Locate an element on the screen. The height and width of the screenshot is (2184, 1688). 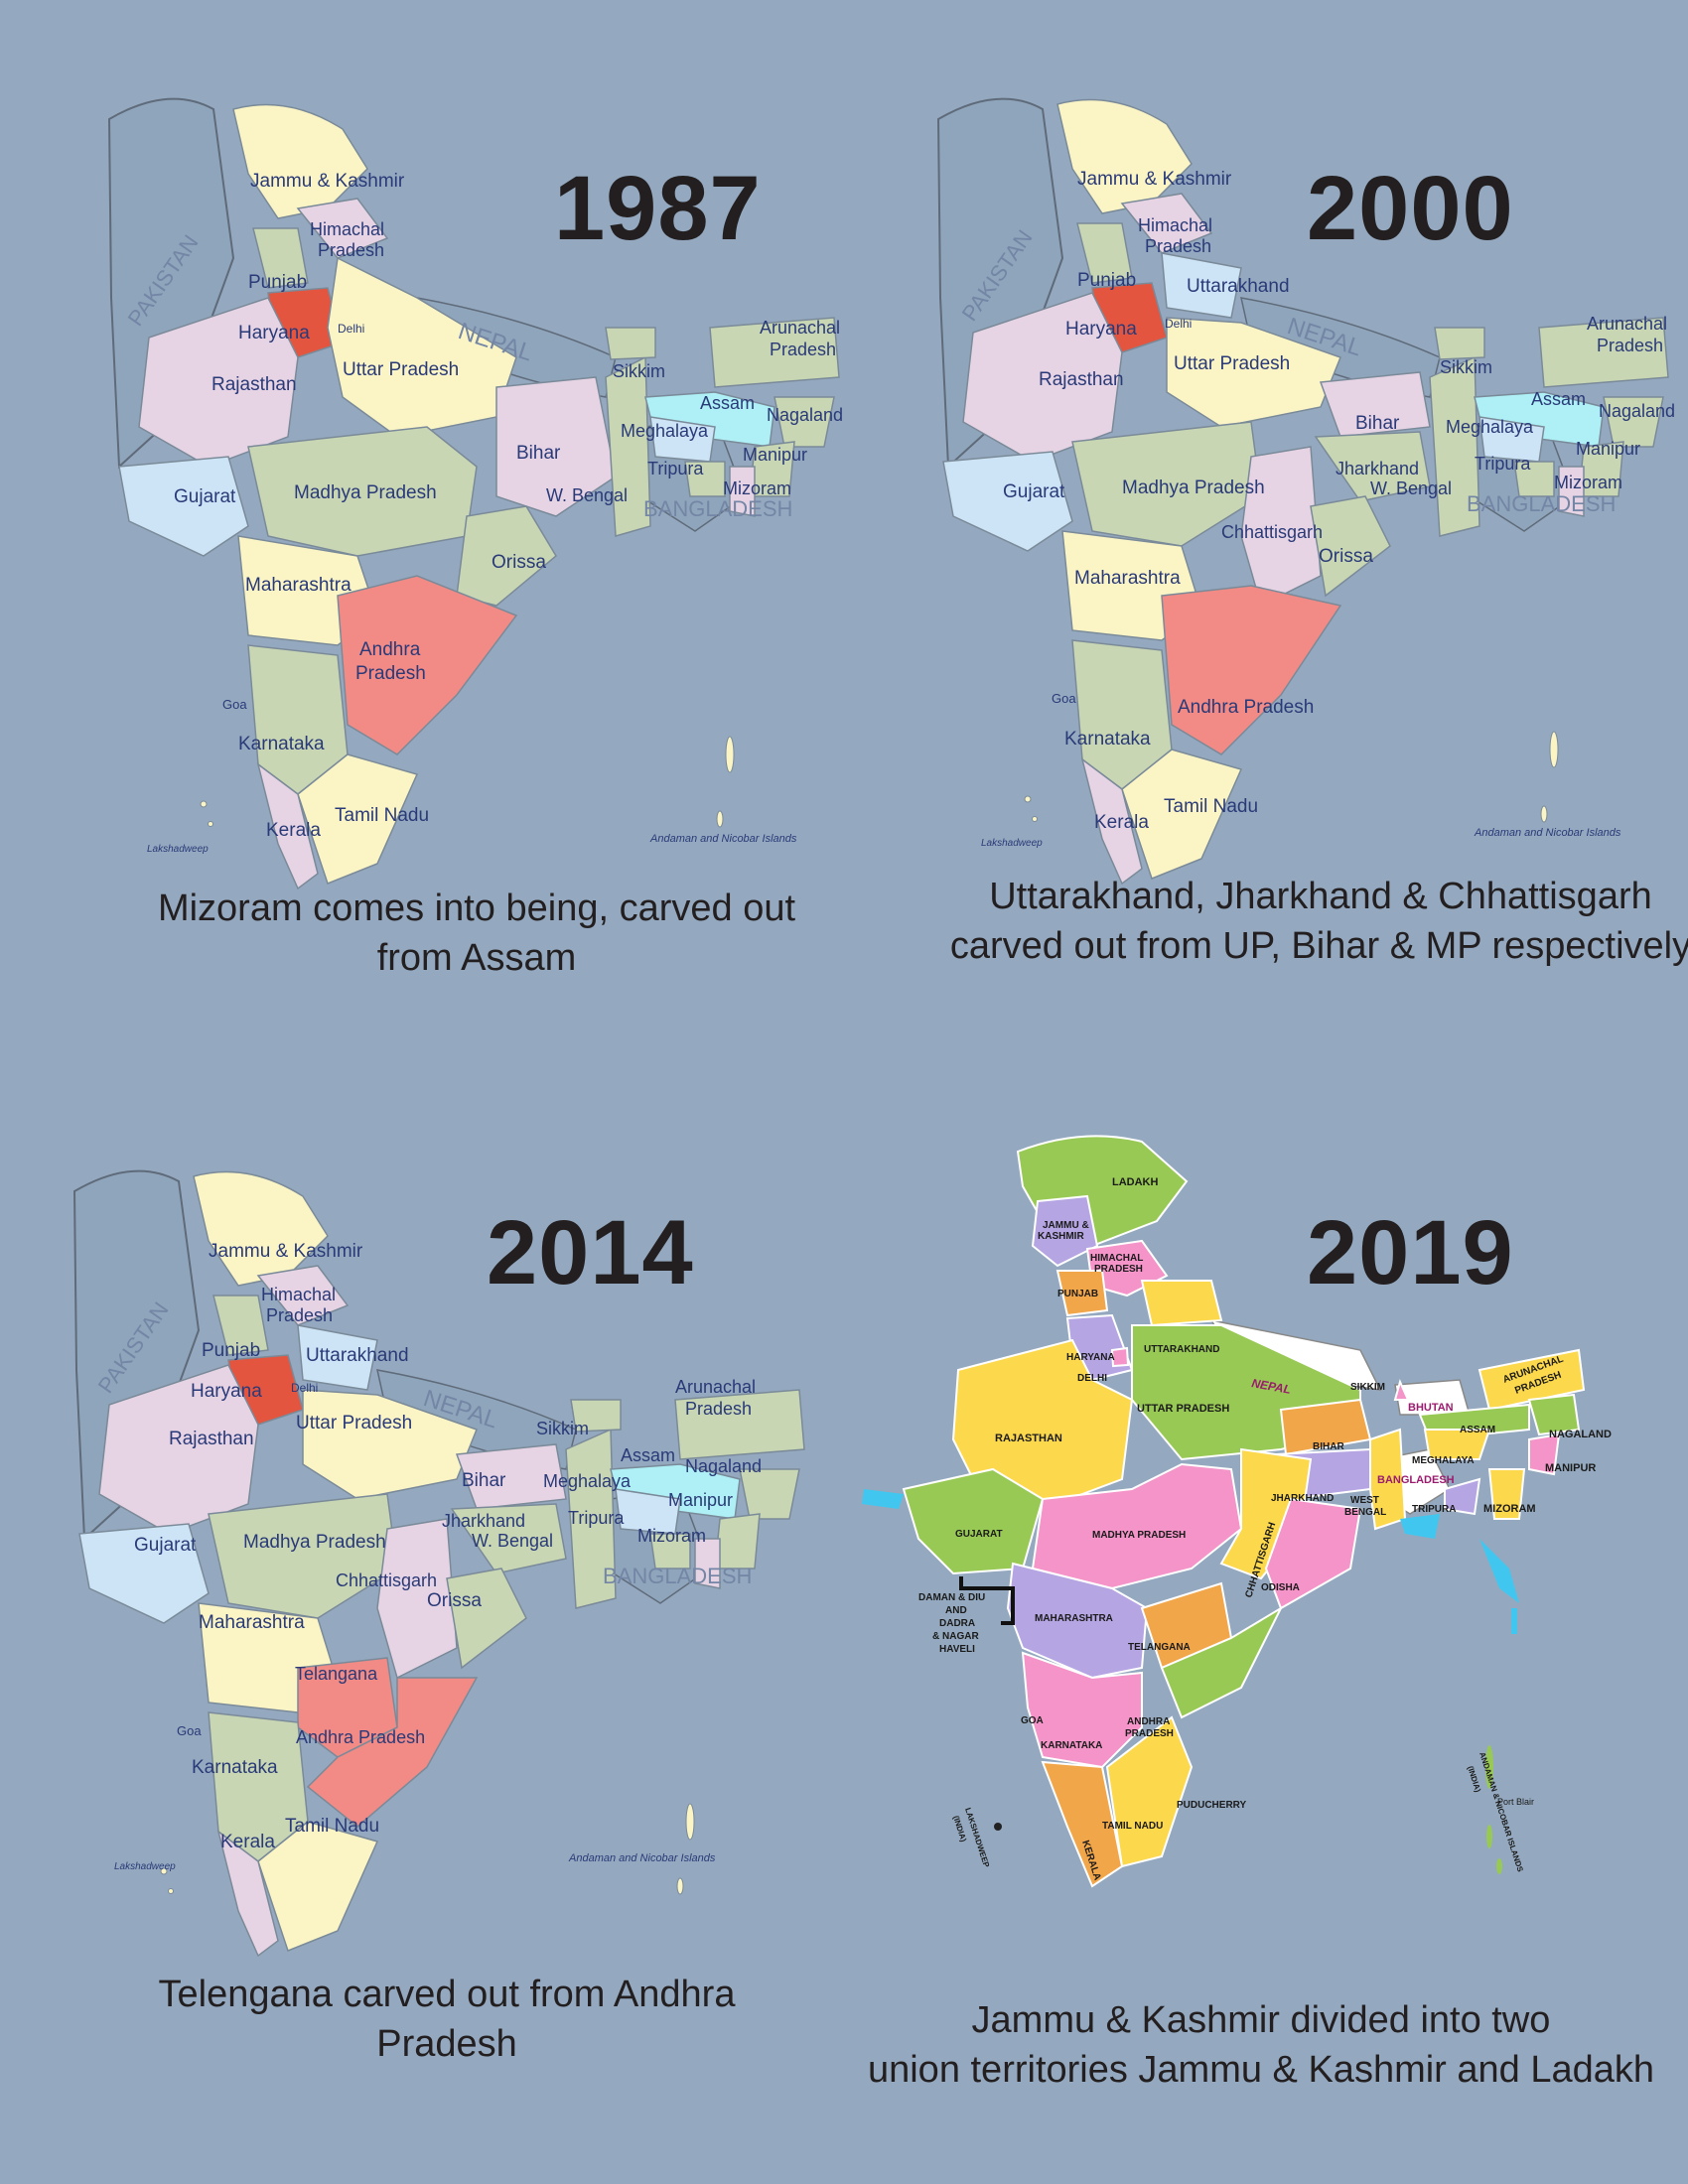
label-mn: Manipur is located at coordinates (700, 1500).